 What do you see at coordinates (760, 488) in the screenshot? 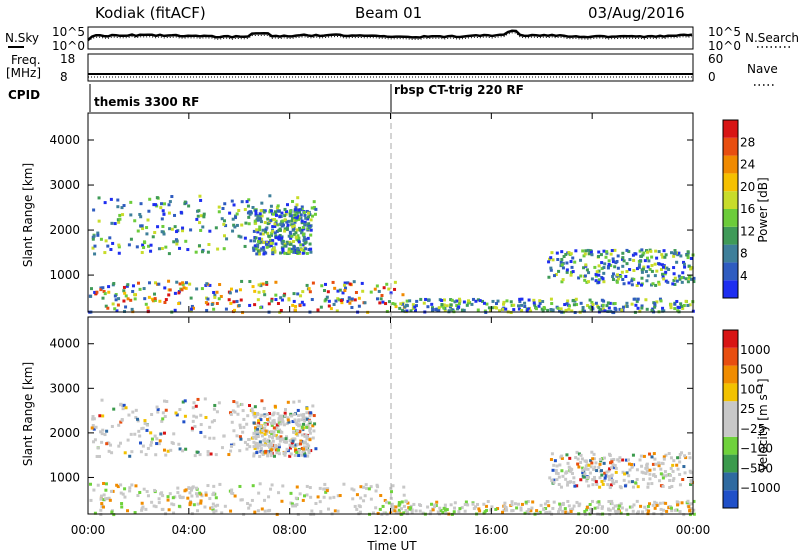
I see `colorbar-tick-label: −1000` at bounding box center [760, 488].